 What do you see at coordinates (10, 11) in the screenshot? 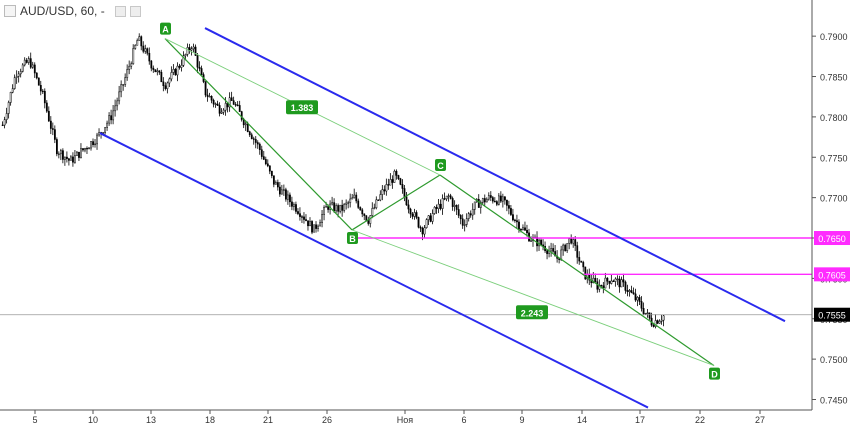
I see `collapse-icon` at bounding box center [10, 11].